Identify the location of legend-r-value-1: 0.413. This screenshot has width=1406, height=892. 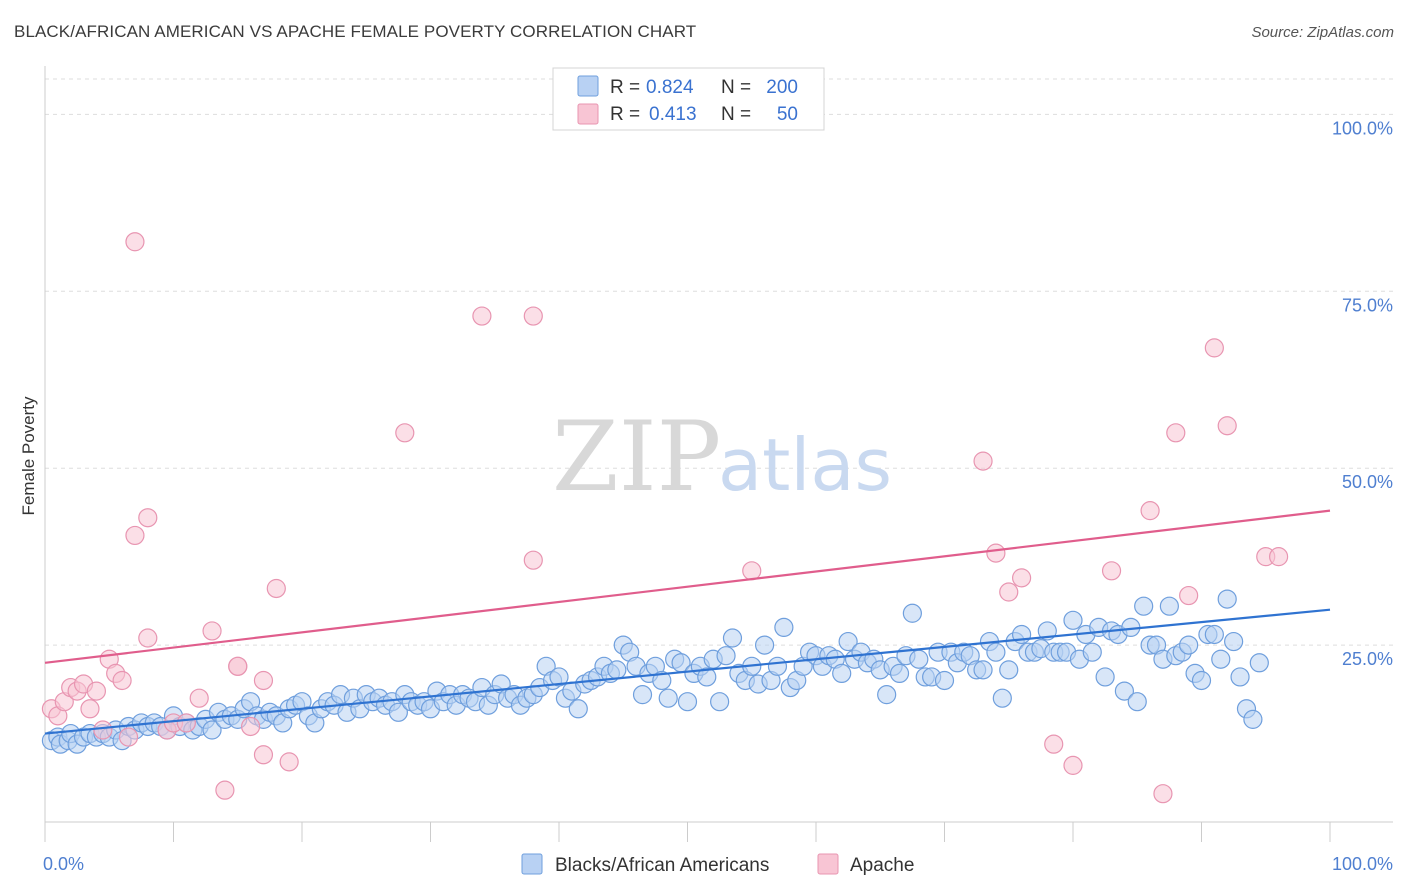
(673, 114).